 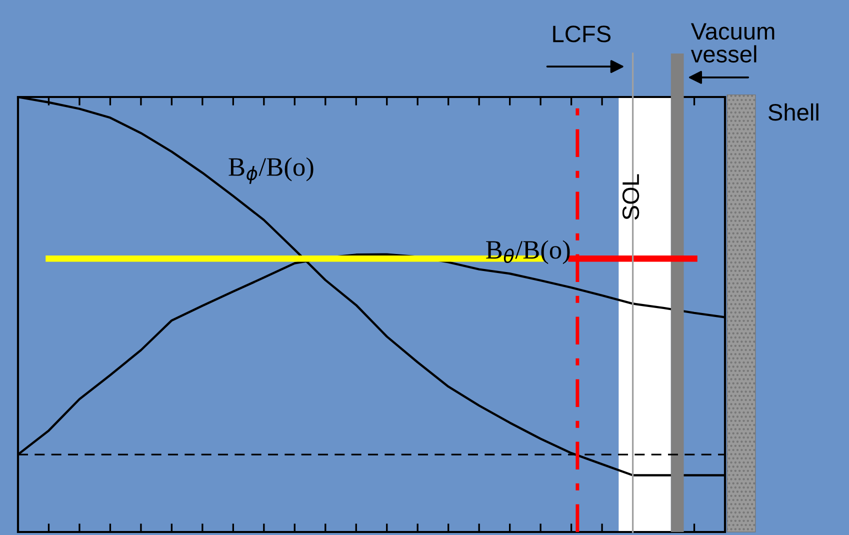 What do you see at coordinates (582, 34) in the screenshot?
I see `text: LCFS` at bounding box center [582, 34].